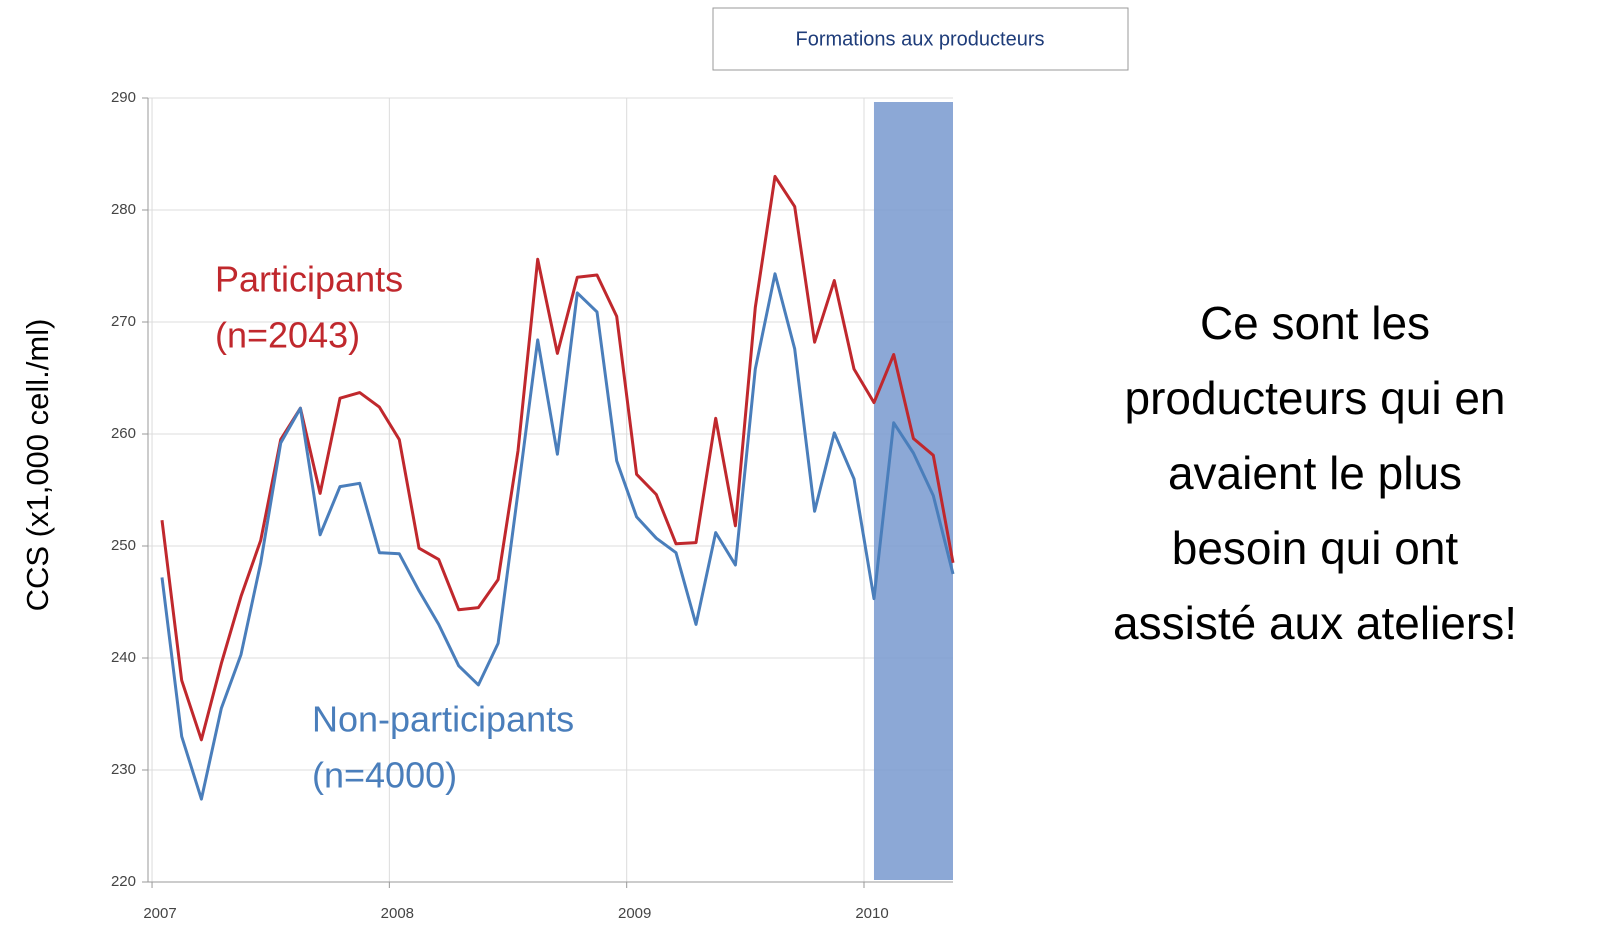 The width and height of the screenshot is (1602, 948). I want to click on series-n-label: (n=2043), so click(287, 335).